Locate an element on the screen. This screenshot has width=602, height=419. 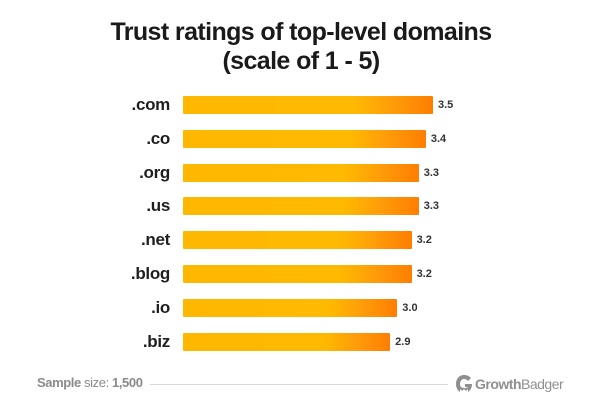
category-label: .net is located at coordinates (155, 240).